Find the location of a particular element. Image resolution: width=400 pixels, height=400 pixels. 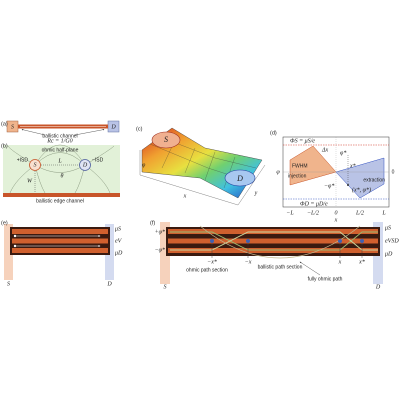

extraction-region is located at coordinates (360, 178).